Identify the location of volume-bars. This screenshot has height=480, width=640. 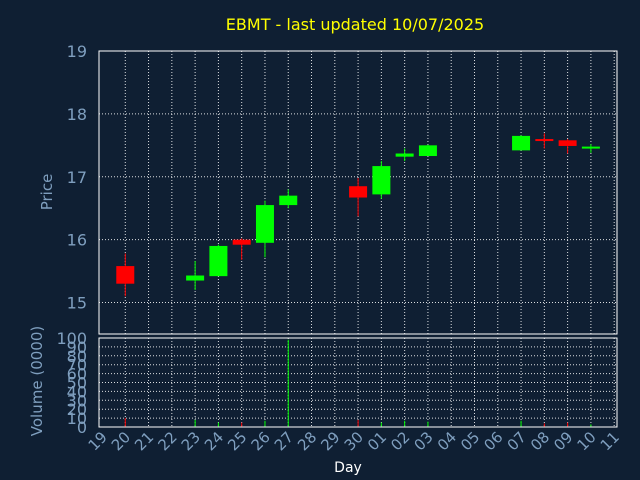
(358, 383).